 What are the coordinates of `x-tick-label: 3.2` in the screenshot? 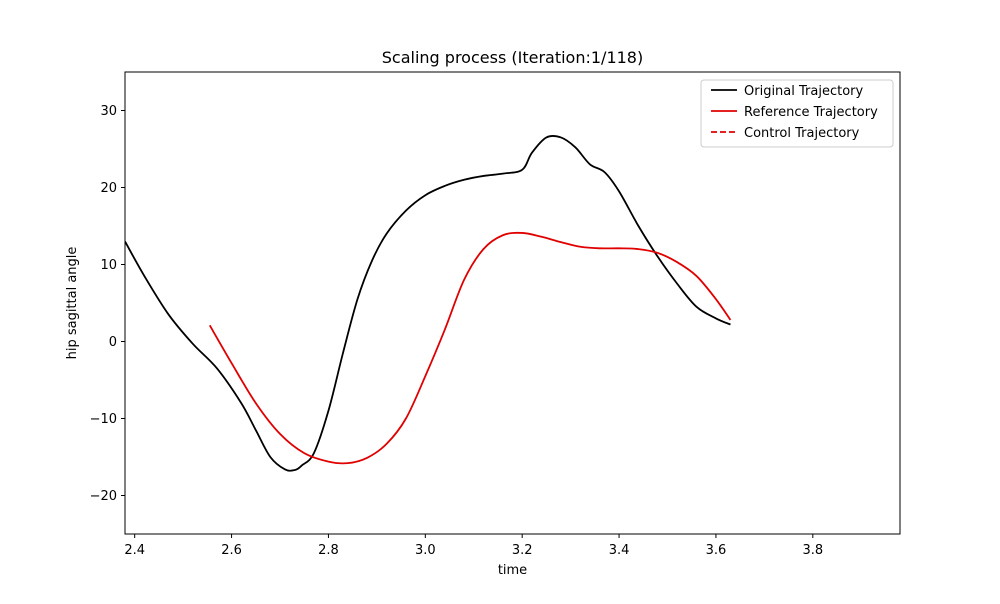 It's located at (522, 550).